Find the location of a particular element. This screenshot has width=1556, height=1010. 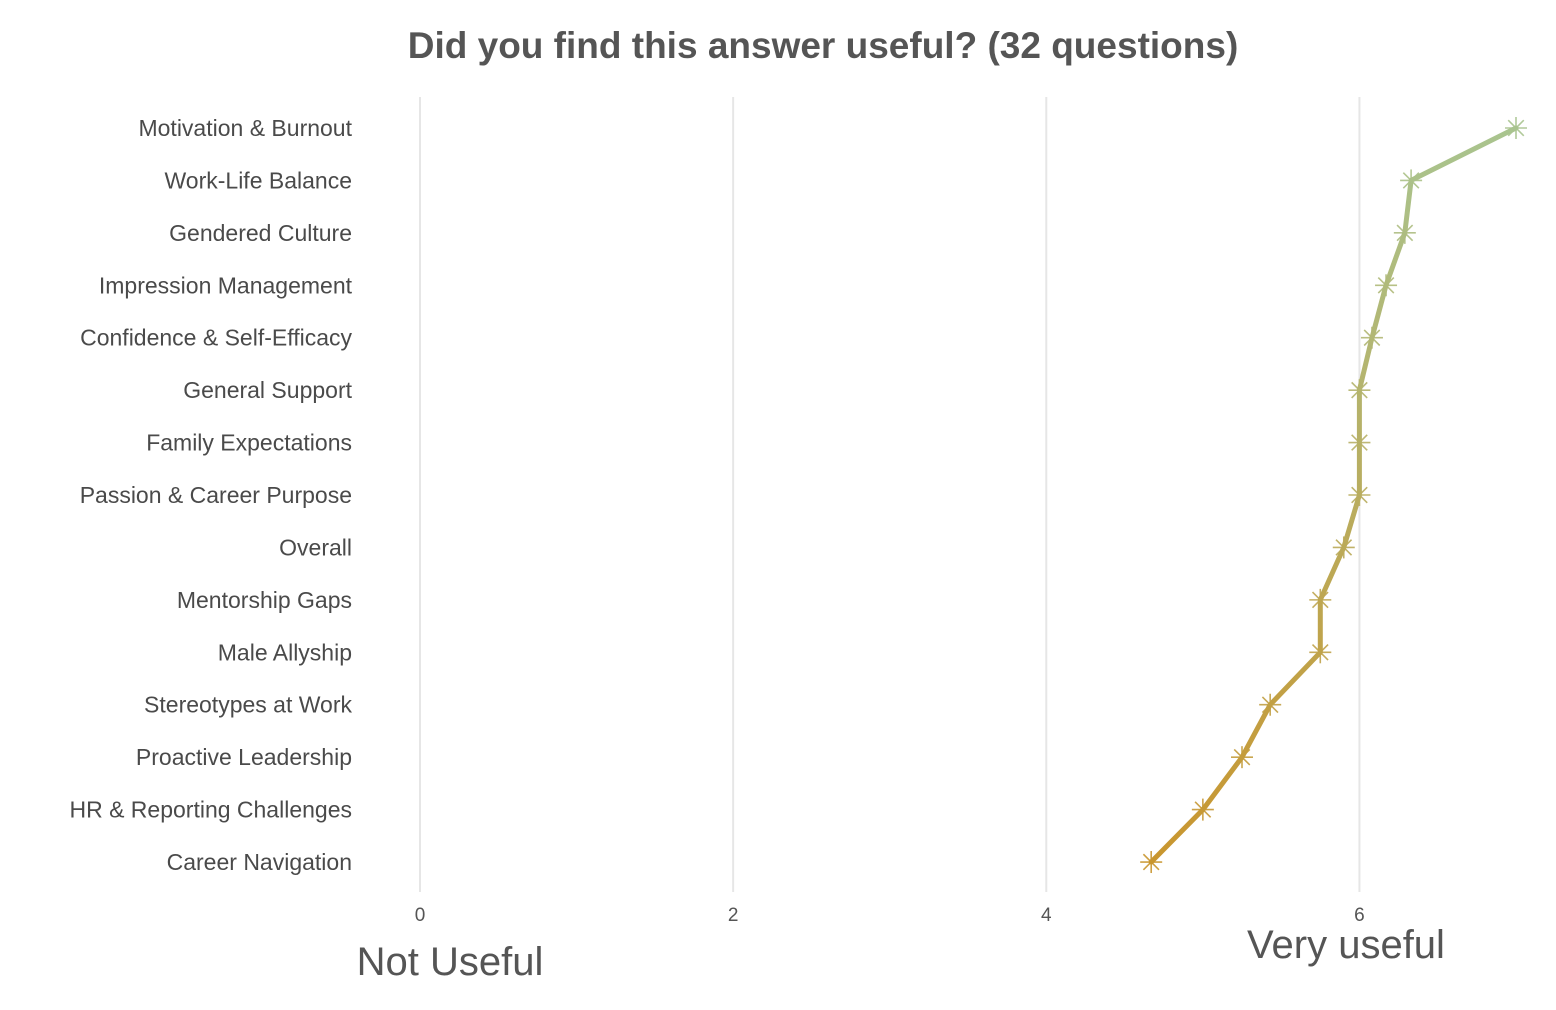

category-label: Motivation & Burnout is located at coordinates (245, 128).